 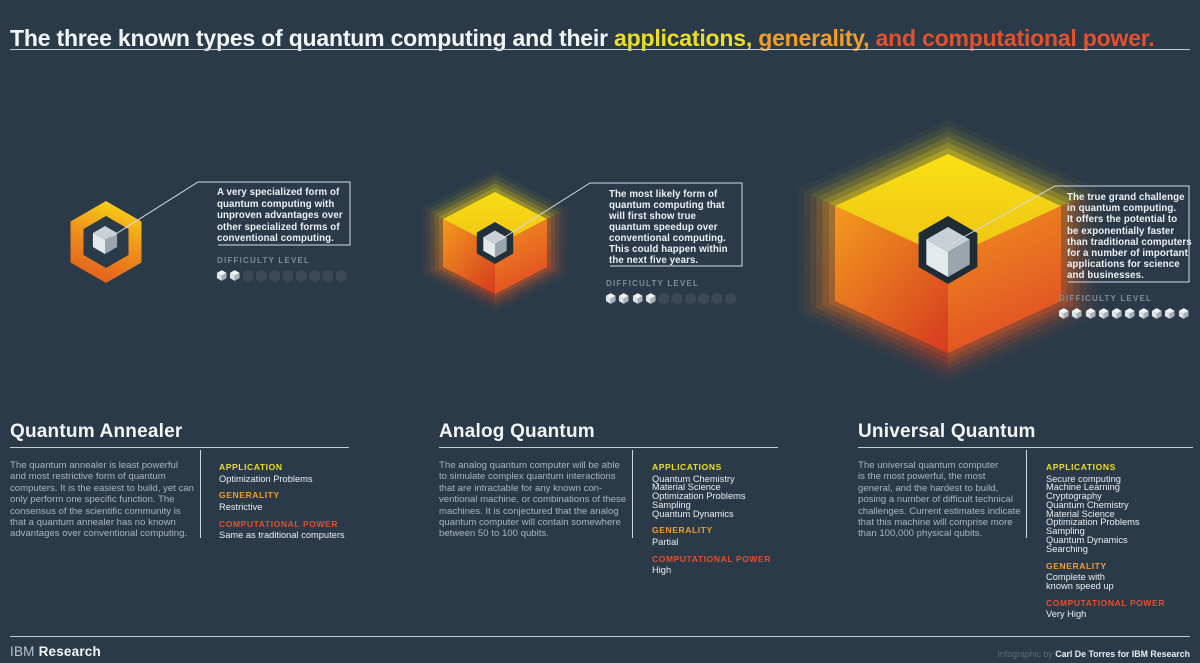 I want to click on footer-divider, so click(x=600, y=636).